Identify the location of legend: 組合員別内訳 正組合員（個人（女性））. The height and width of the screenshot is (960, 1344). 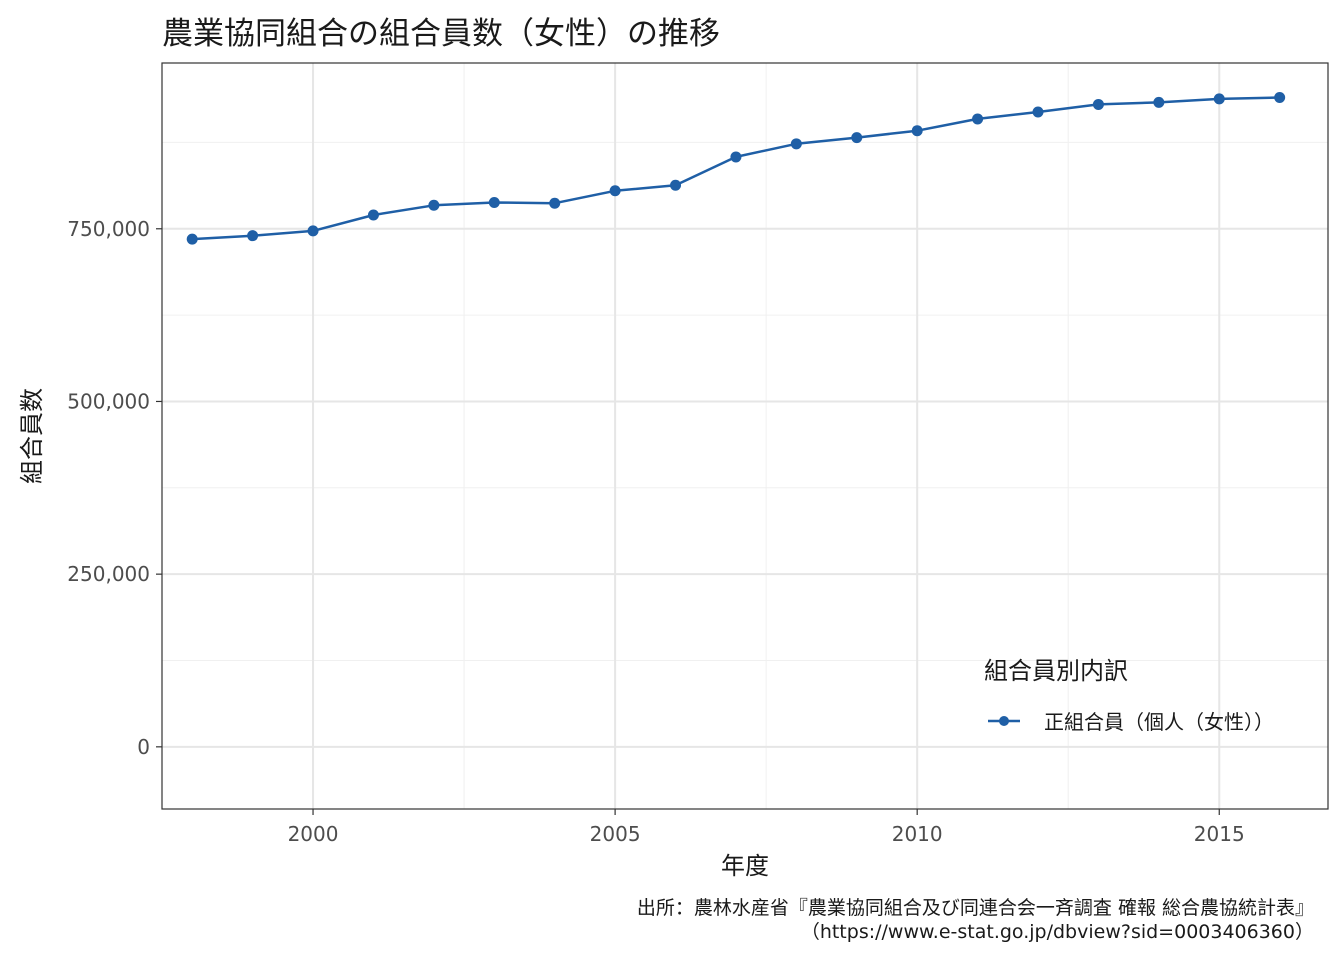
(1129, 695).